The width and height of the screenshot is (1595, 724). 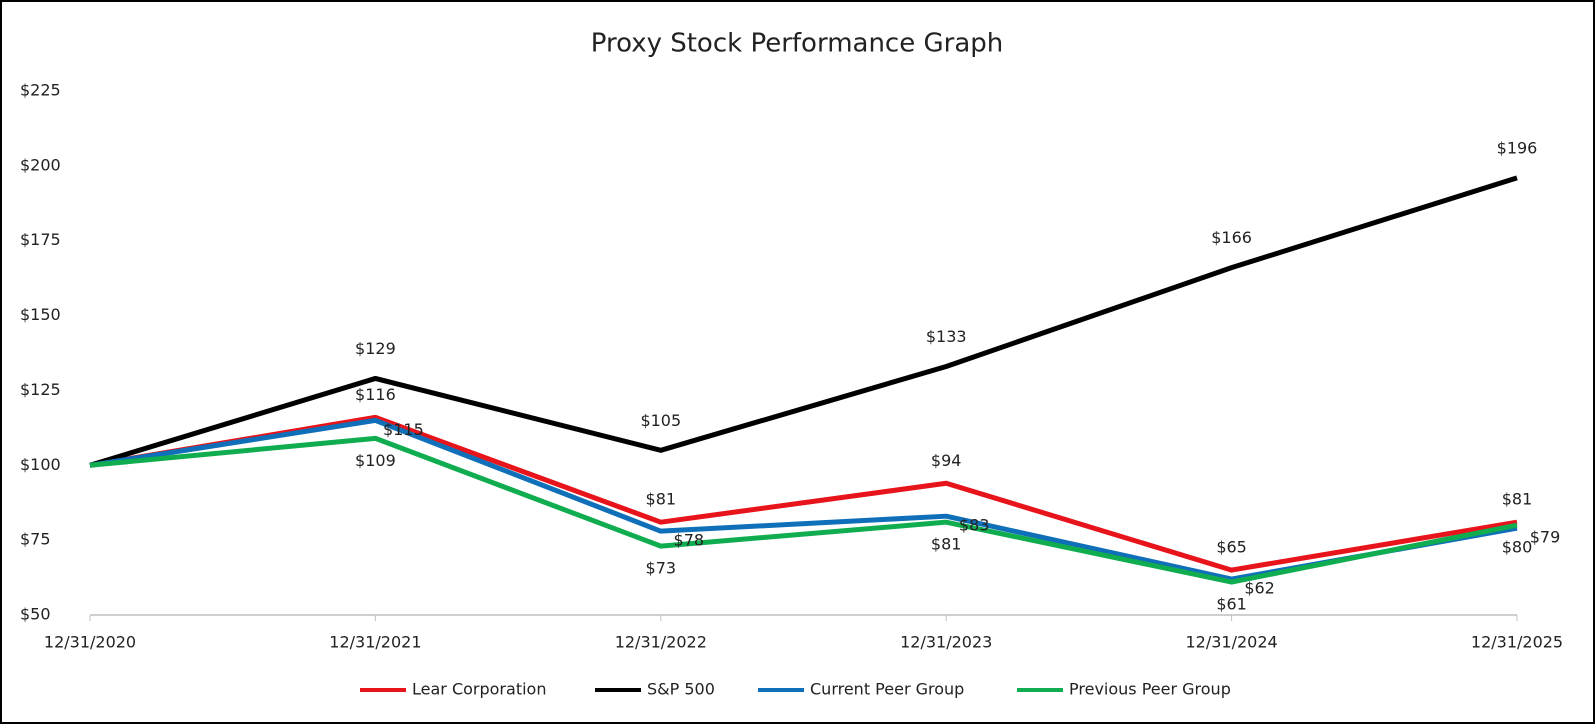 What do you see at coordinates (1150, 689) in the screenshot?
I see `legend-label: Previous Peer Group` at bounding box center [1150, 689].